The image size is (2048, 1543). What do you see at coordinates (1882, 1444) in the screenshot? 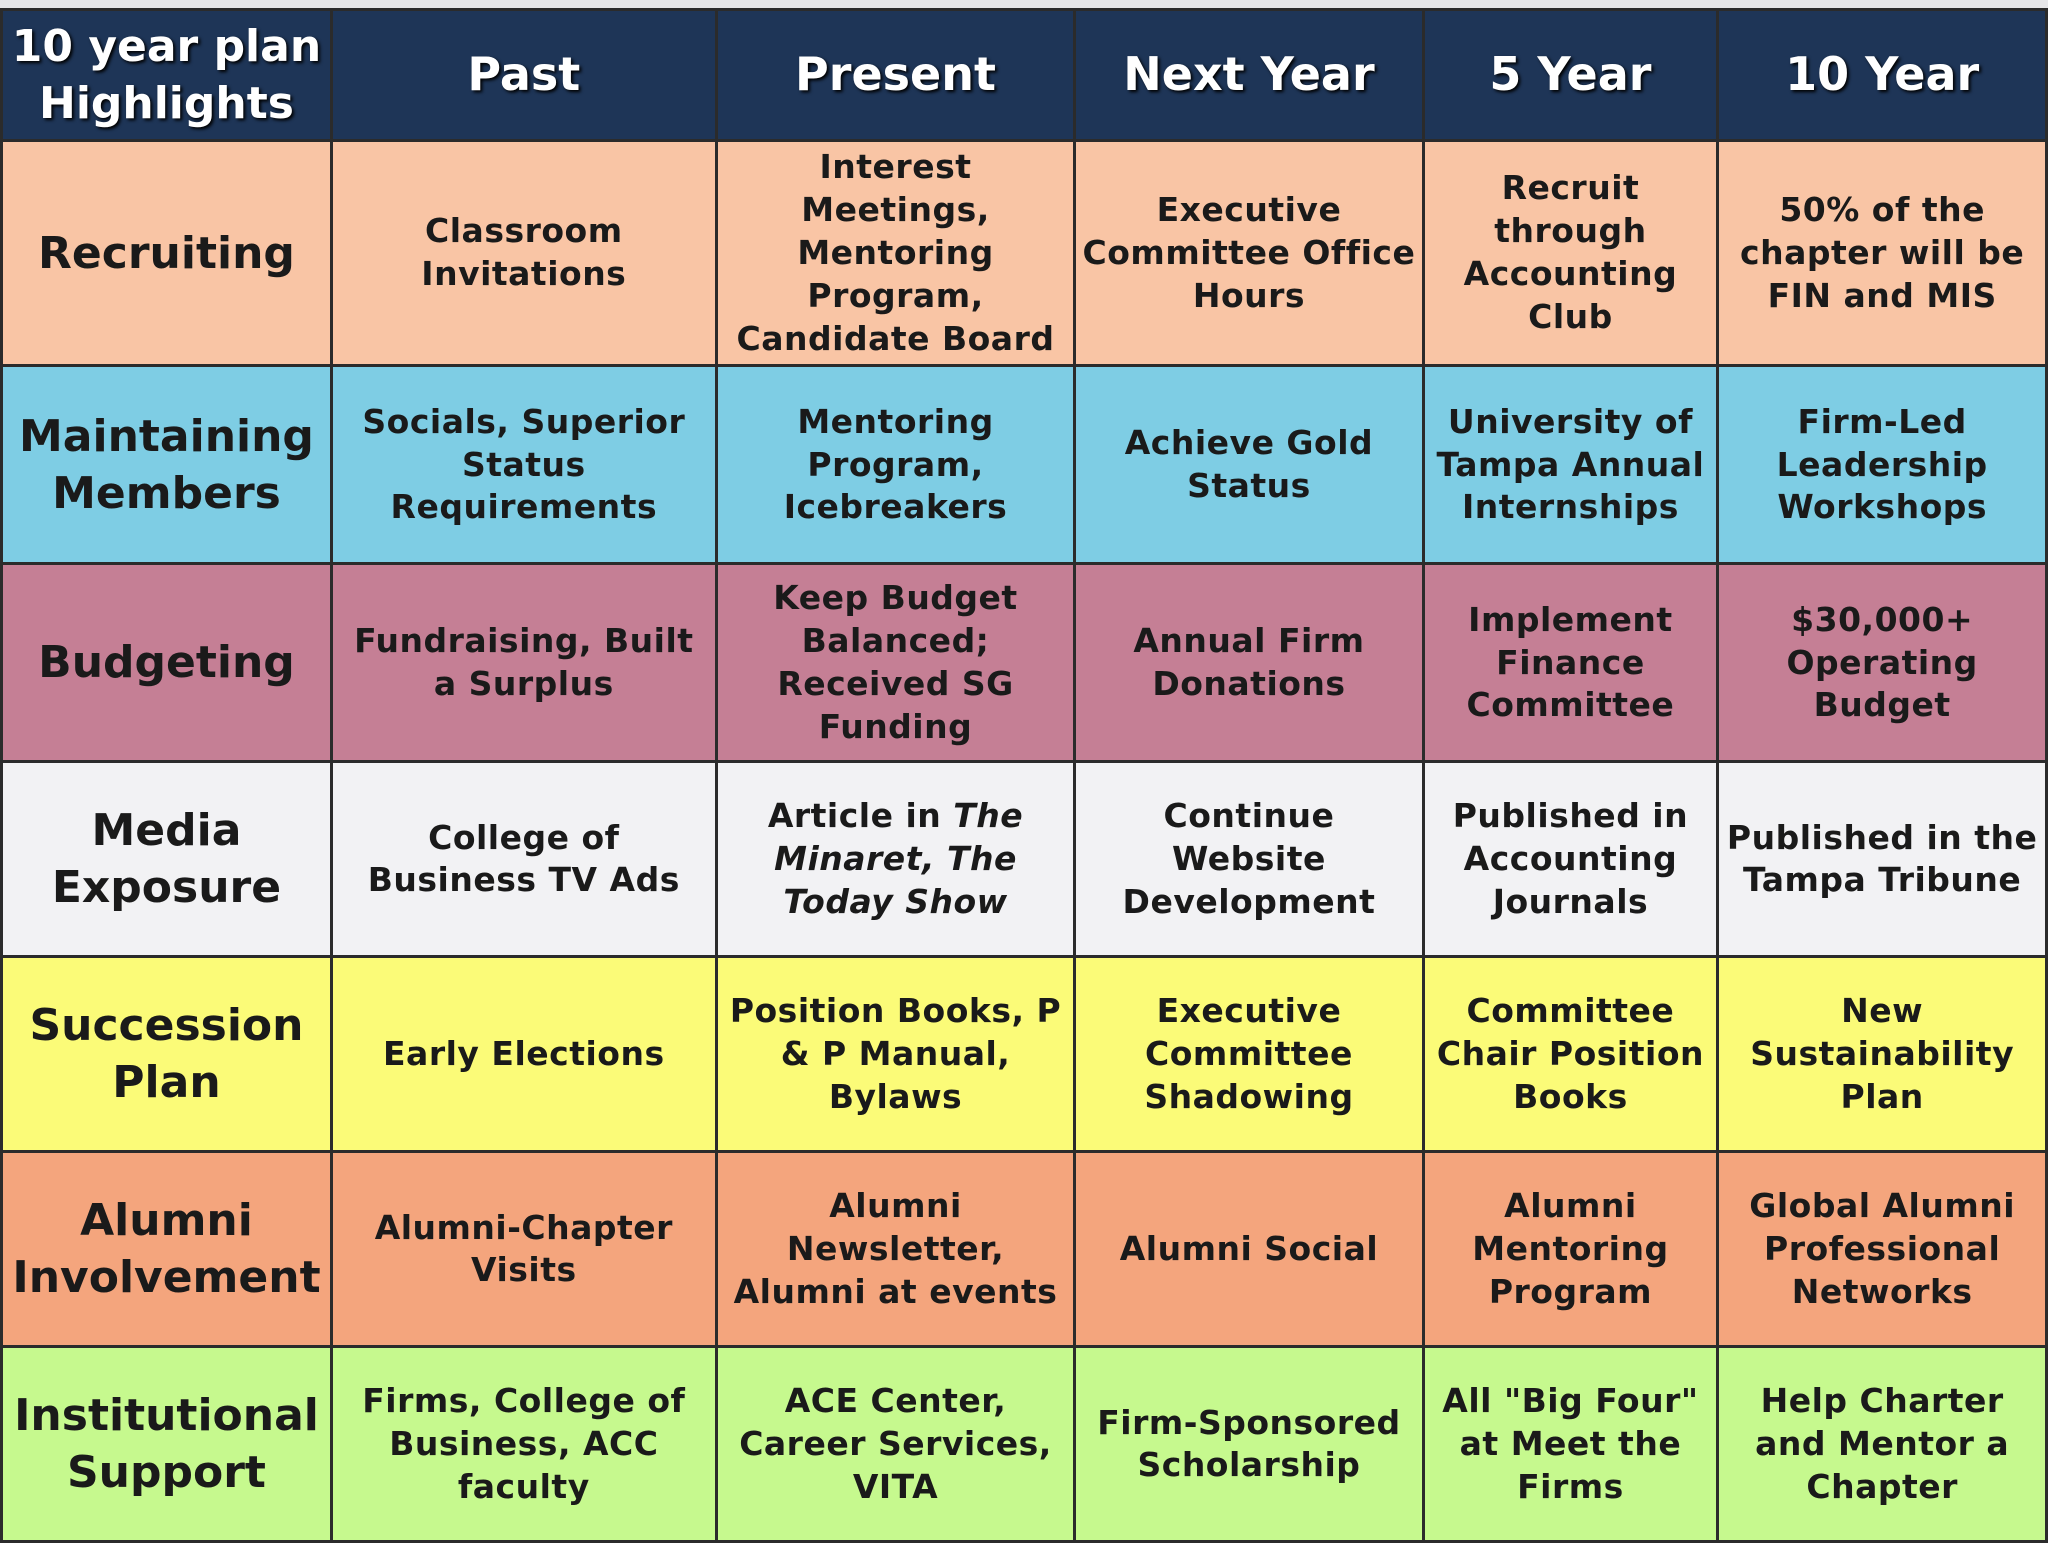
I see `cell-institutional-10-year: Help Charter and Mentor a Chapter` at bounding box center [1882, 1444].